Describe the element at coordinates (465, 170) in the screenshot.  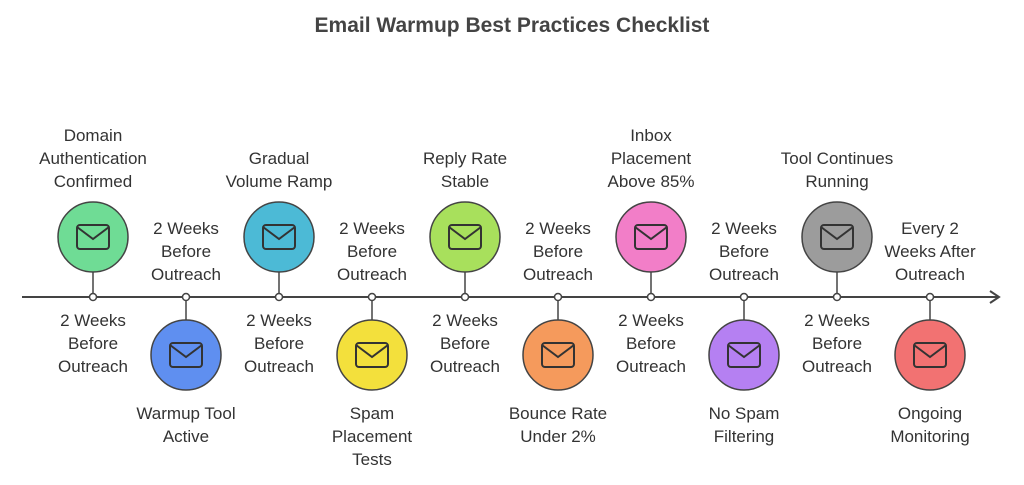
I see `milestone-label: Reply Rate Stable` at that location.